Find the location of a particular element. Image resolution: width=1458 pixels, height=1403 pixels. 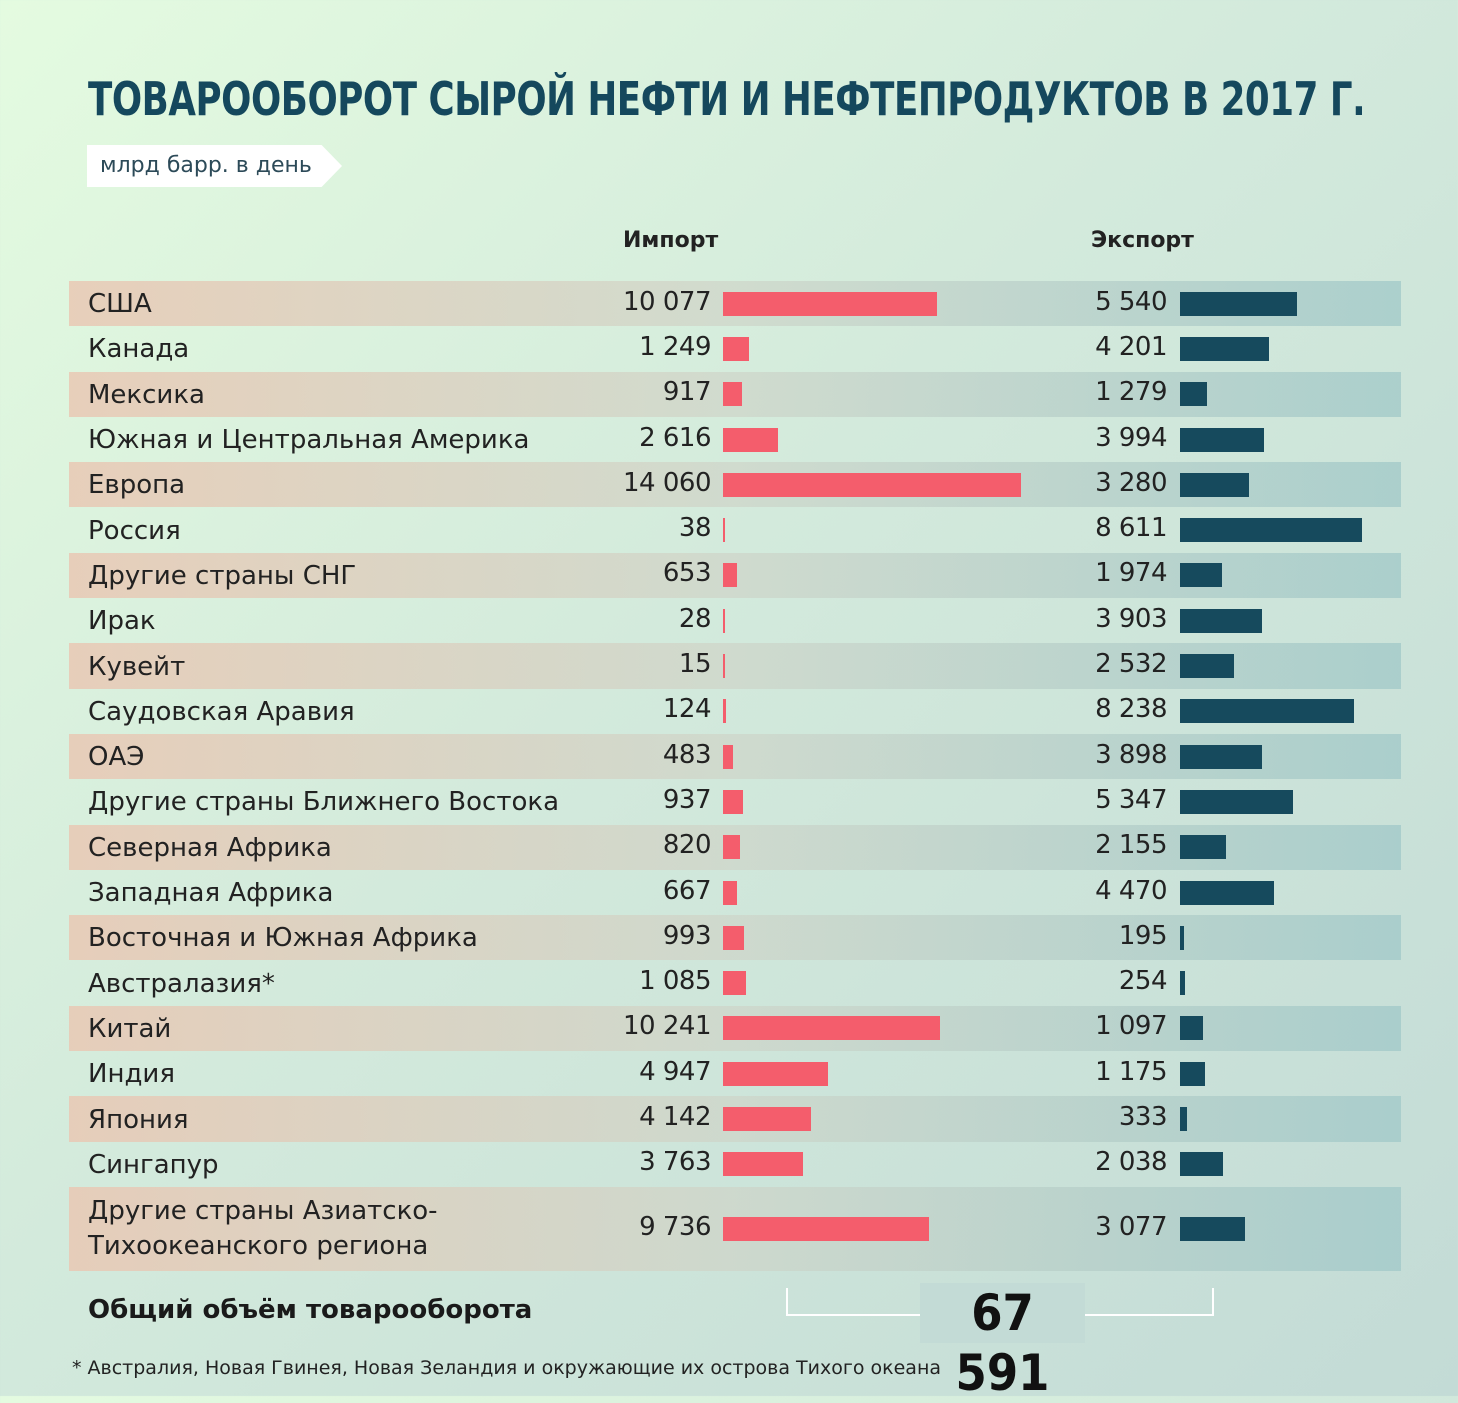

export-value-label: 3 903 is located at coordinates (1131, 618).